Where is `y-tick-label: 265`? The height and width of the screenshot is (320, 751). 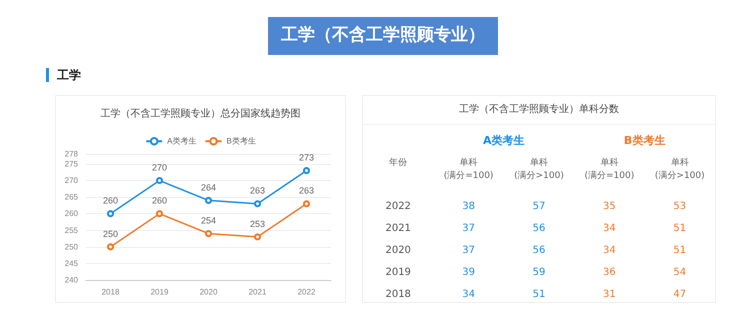 y-tick-label: 265 is located at coordinates (71, 197).